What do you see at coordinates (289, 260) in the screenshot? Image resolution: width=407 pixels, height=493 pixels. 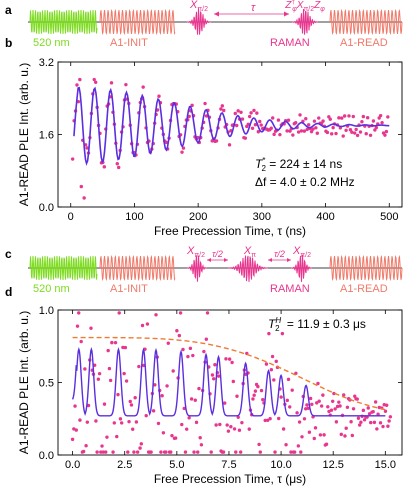 I see `tau-half-2-arrowhead-right` at bounding box center [289, 260].